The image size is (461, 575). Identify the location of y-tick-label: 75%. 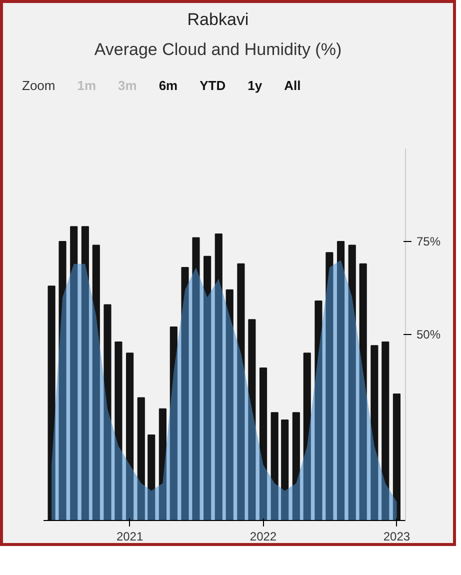
(428, 241).